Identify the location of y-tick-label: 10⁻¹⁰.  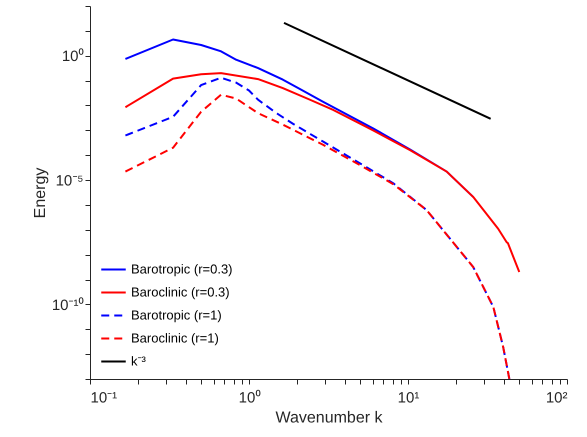
(68, 305).